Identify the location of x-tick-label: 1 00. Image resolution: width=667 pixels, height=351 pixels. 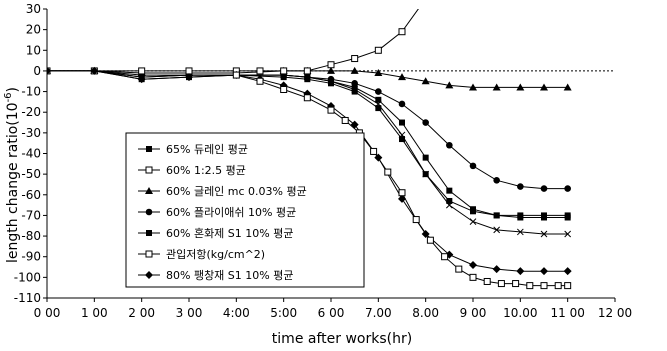
(94, 313).